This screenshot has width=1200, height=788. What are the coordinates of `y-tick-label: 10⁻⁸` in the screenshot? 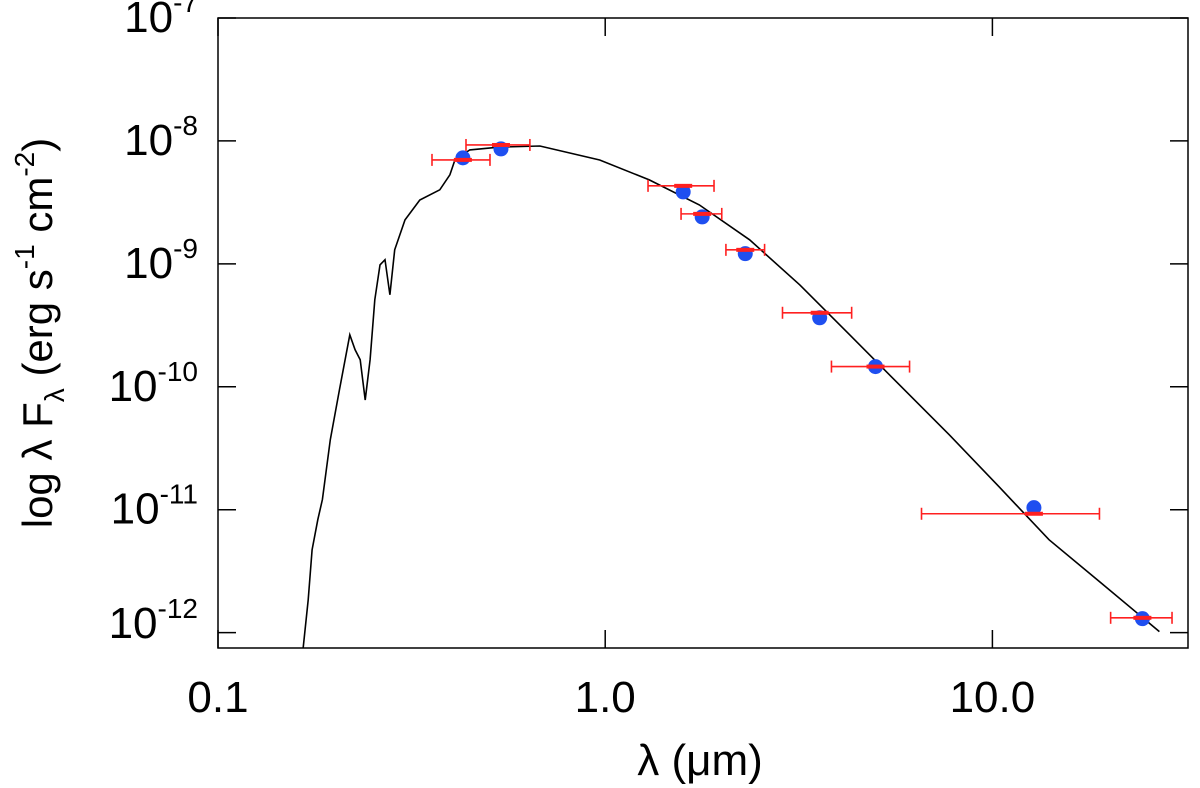 It's located at (161, 137).